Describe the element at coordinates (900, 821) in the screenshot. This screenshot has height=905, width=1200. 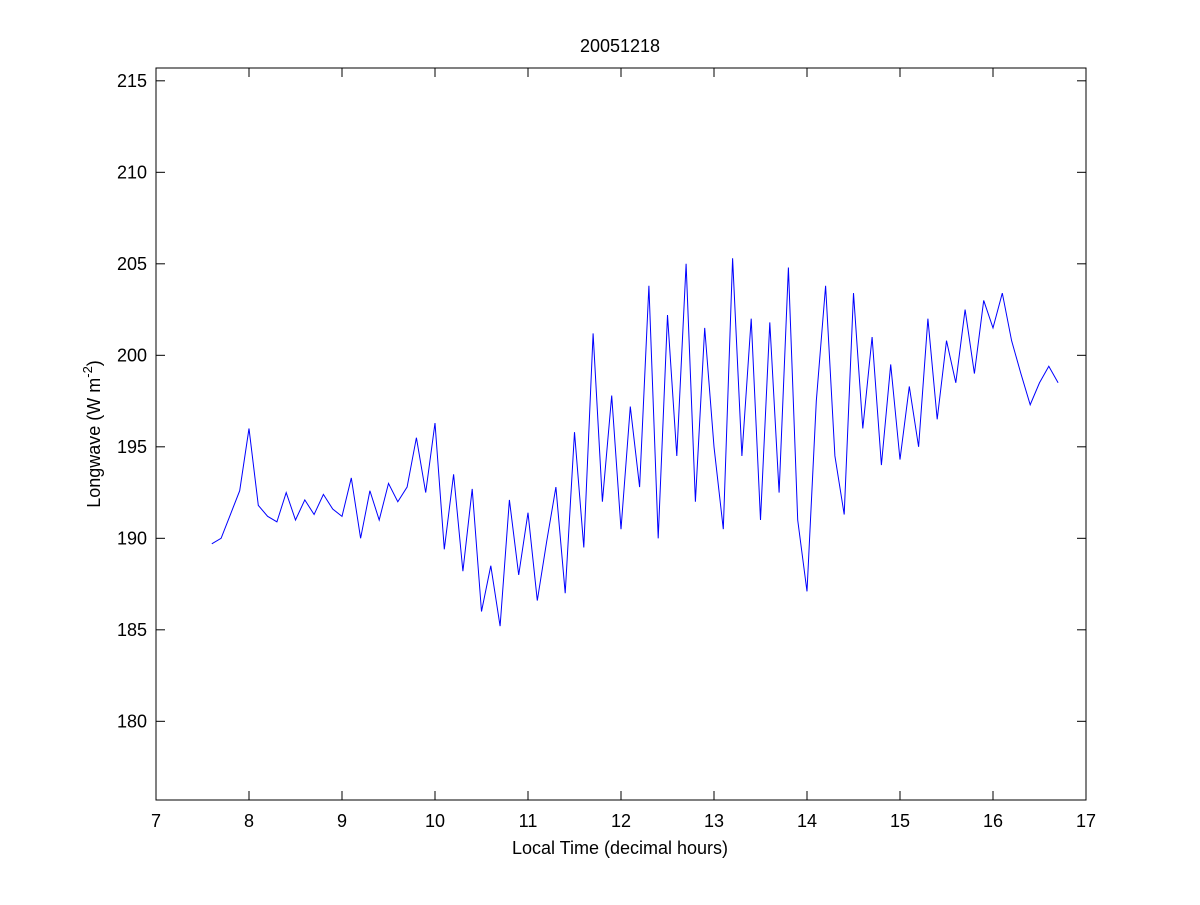
I see `x-tick-label: 15` at that location.